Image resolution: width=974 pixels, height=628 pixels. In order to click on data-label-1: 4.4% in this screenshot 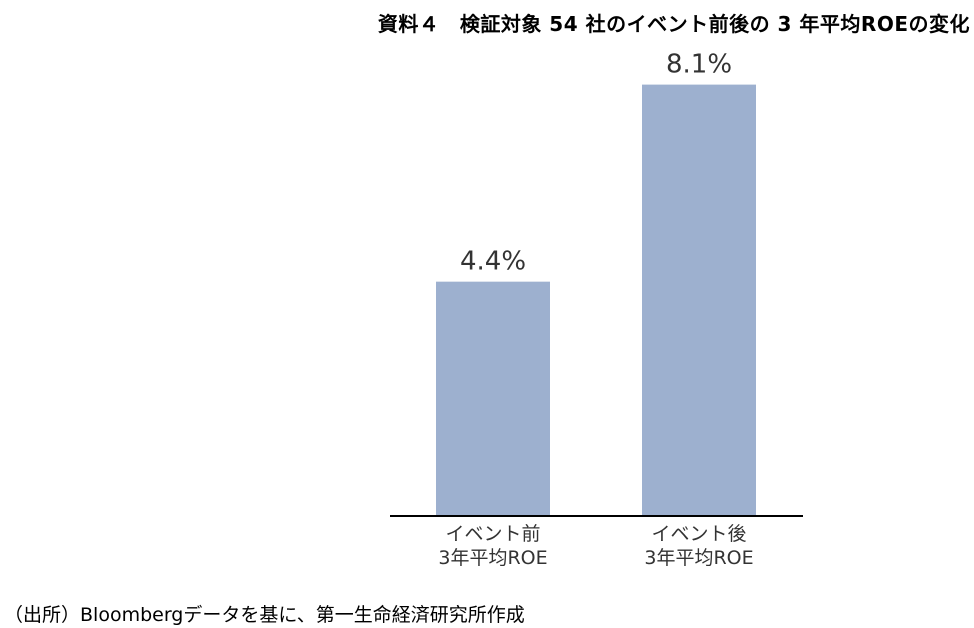, I will do `click(493, 262)`.